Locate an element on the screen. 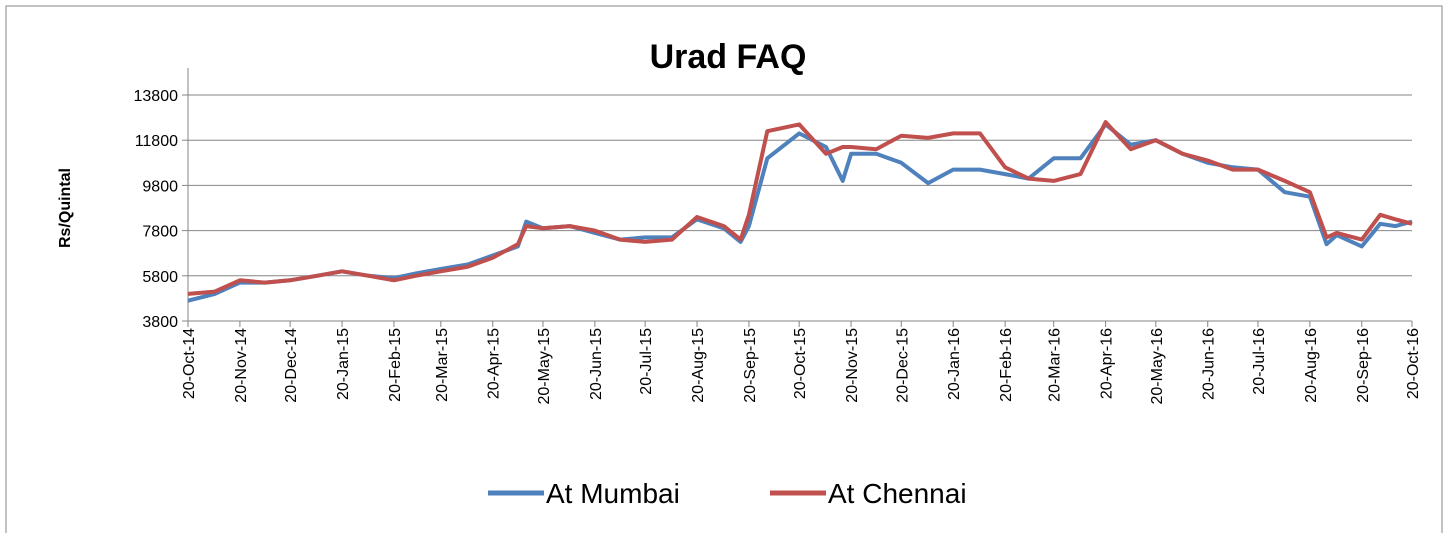 This screenshot has width=1448, height=533. y-tick-label: 9800 is located at coordinates (160, 186).